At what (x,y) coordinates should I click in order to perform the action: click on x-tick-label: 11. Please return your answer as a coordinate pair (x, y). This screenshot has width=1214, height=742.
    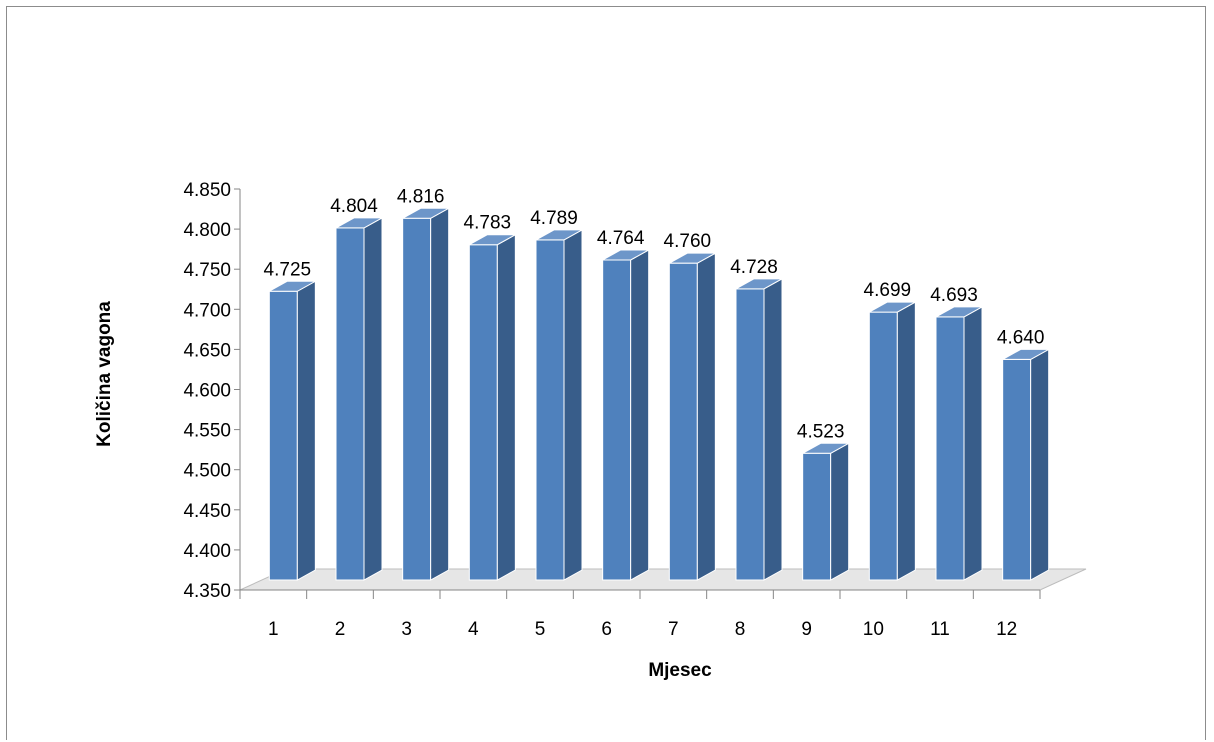
    Looking at the image, I should click on (940, 629).